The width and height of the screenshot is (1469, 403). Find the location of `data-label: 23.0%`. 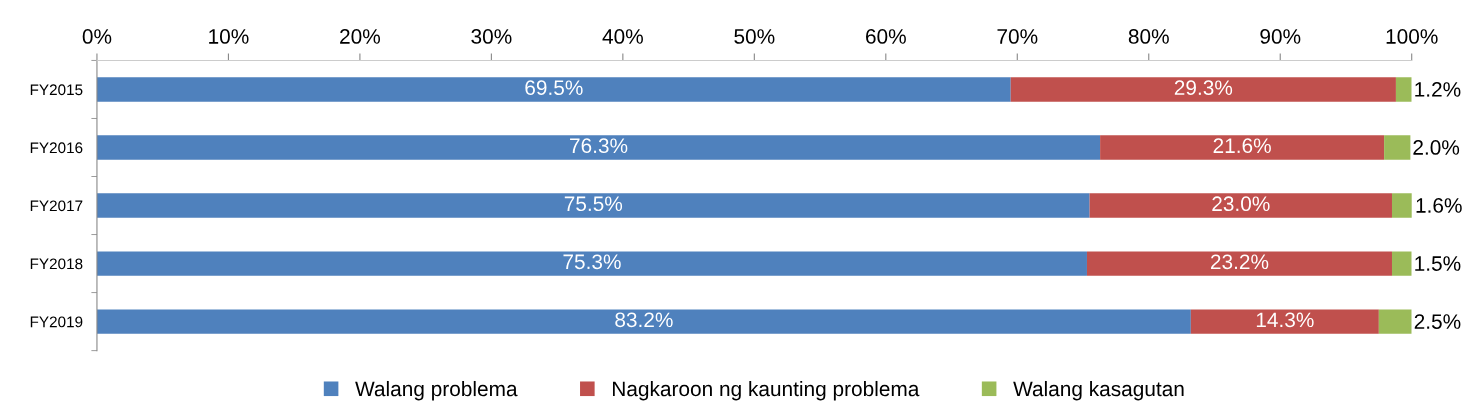

data-label: 23.0% is located at coordinates (1241, 204).